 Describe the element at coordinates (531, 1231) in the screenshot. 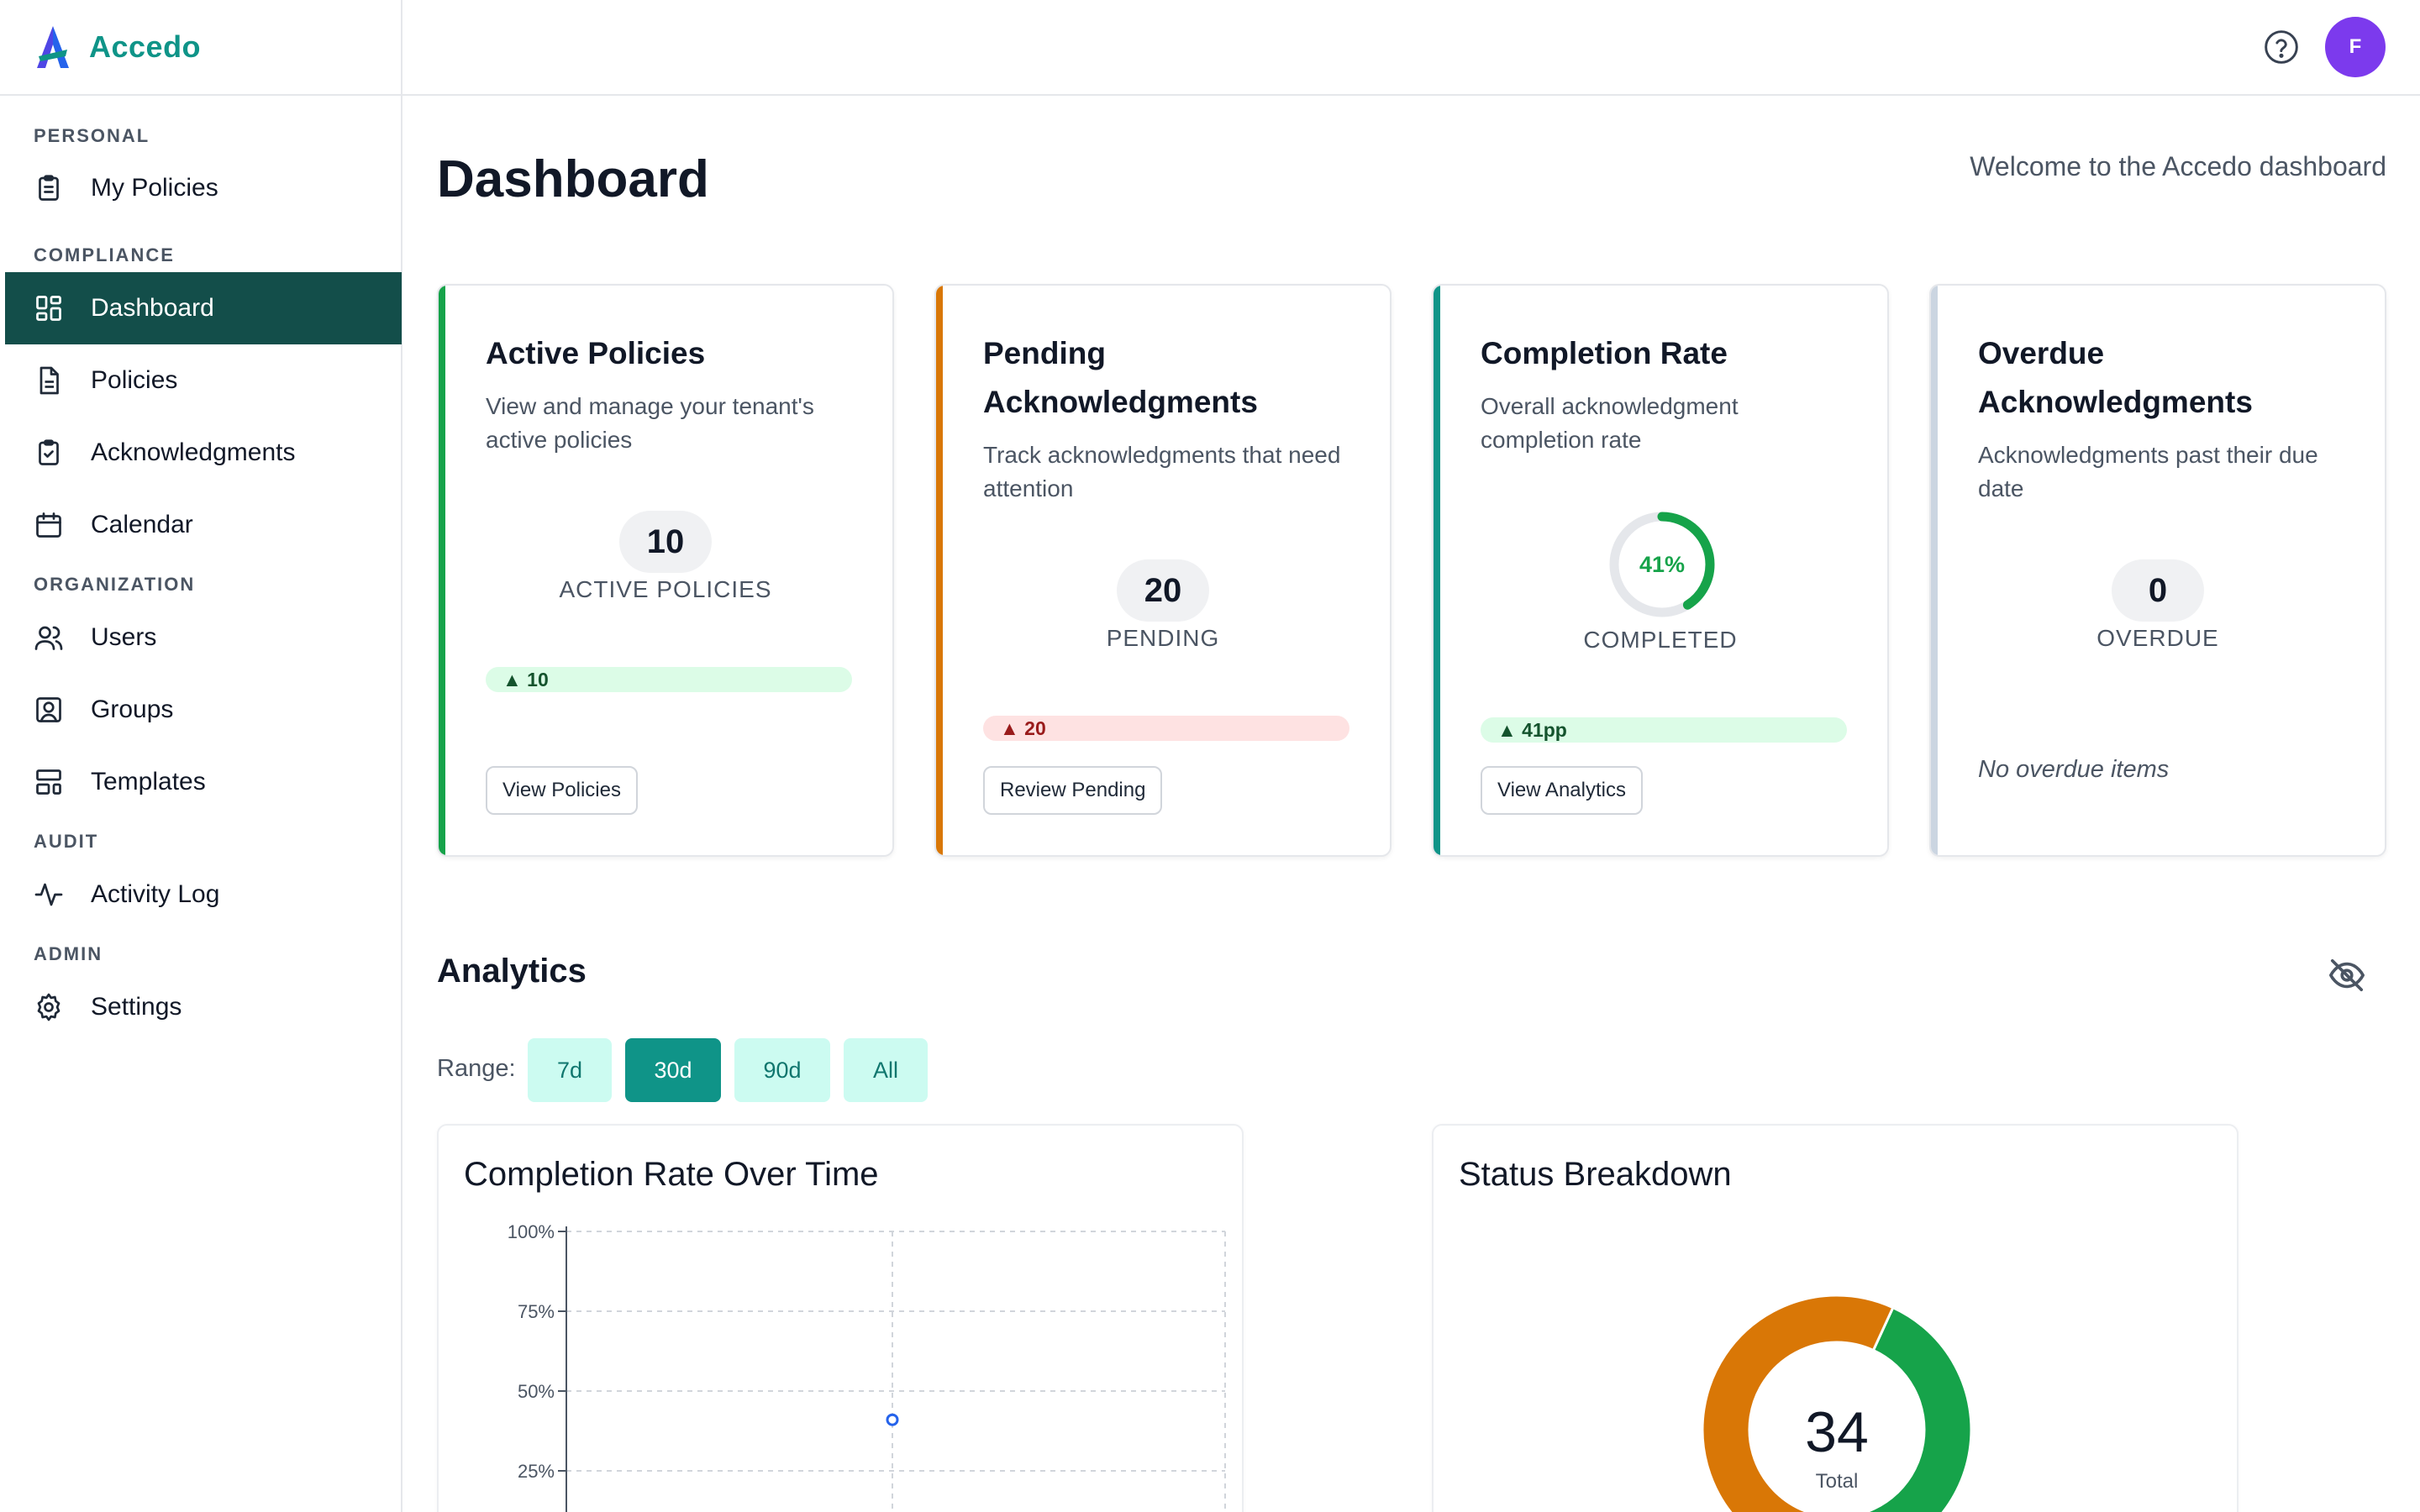

I see `y-tick-label: 100%` at that location.